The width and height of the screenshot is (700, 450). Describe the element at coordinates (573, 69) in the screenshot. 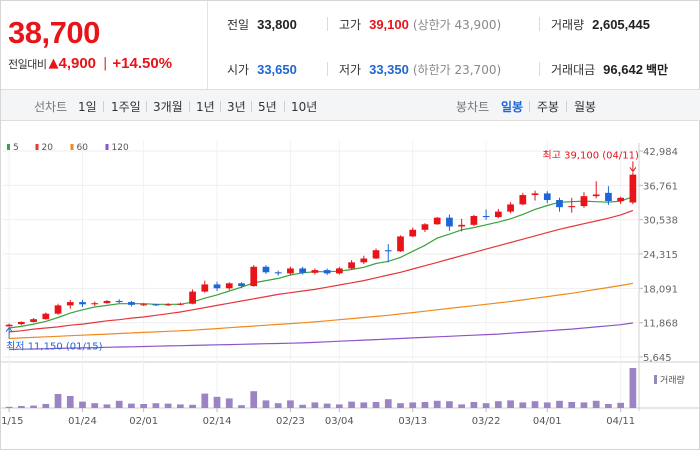

I see `stat-label: 거래대금` at that location.